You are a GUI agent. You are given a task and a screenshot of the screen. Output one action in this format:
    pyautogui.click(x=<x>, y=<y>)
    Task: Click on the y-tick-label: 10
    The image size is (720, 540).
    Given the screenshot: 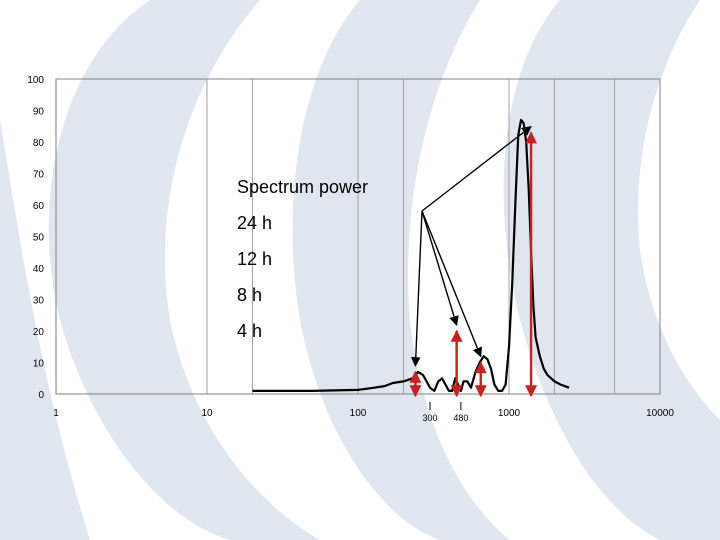 What is the action you would take?
    pyautogui.click(x=39, y=364)
    